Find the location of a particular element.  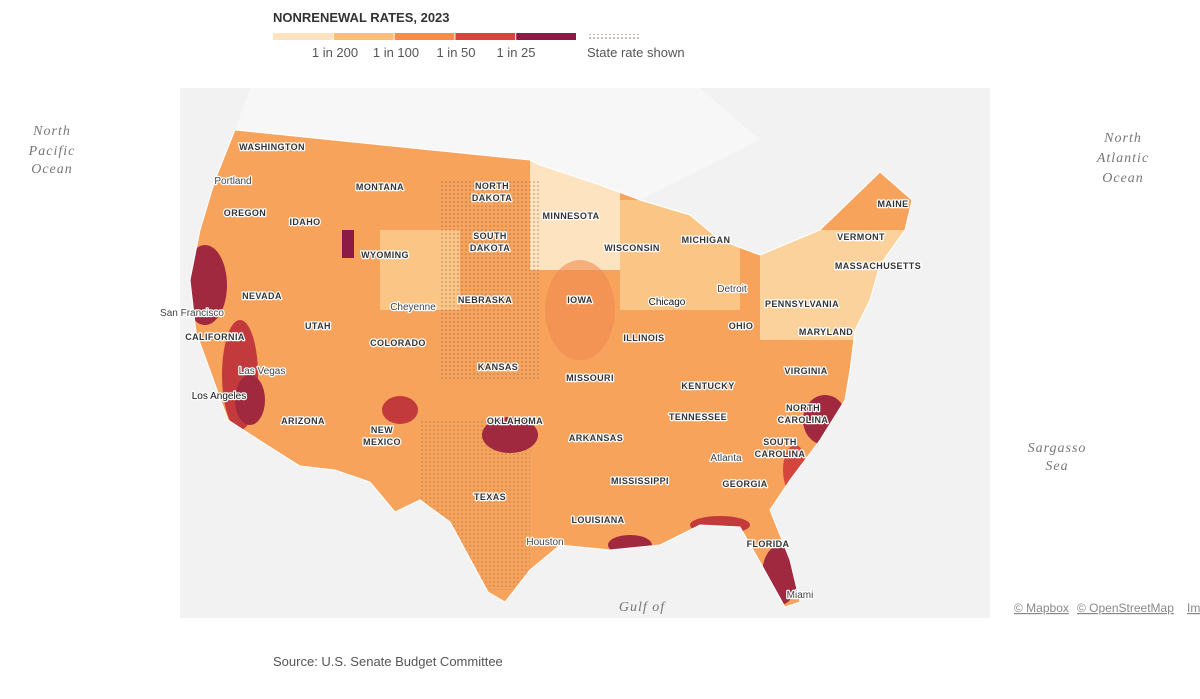

state-label: LOUISIANA is located at coordinates (597, 520).